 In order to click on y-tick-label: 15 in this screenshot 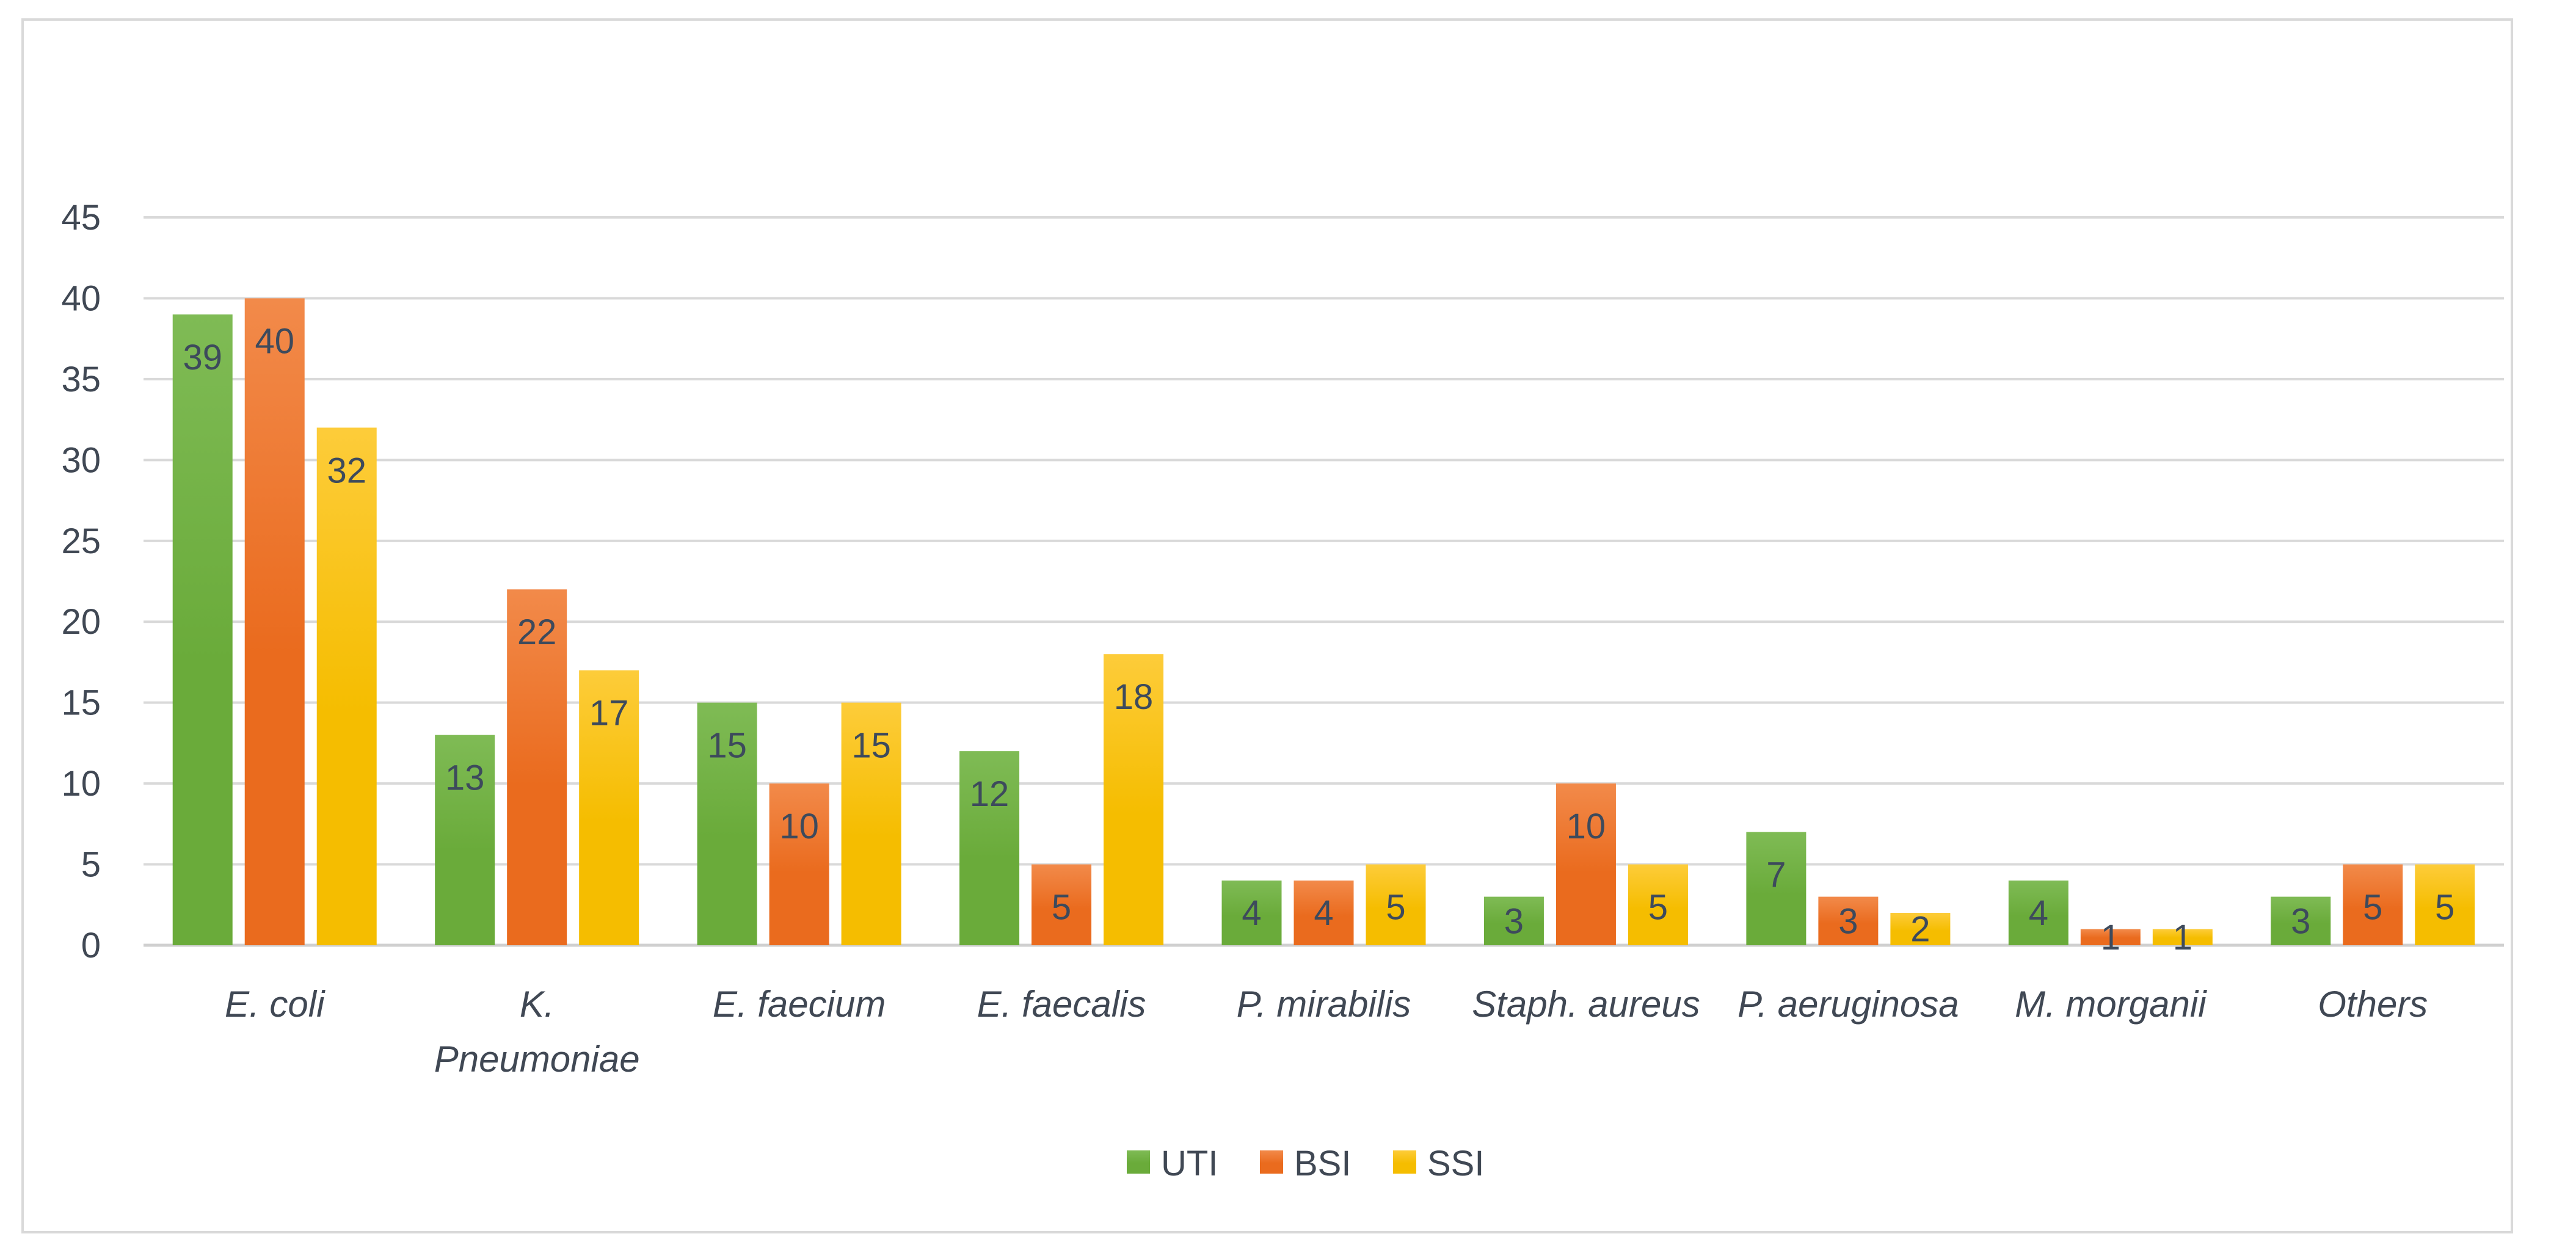, I will do `click(81, 703)`.